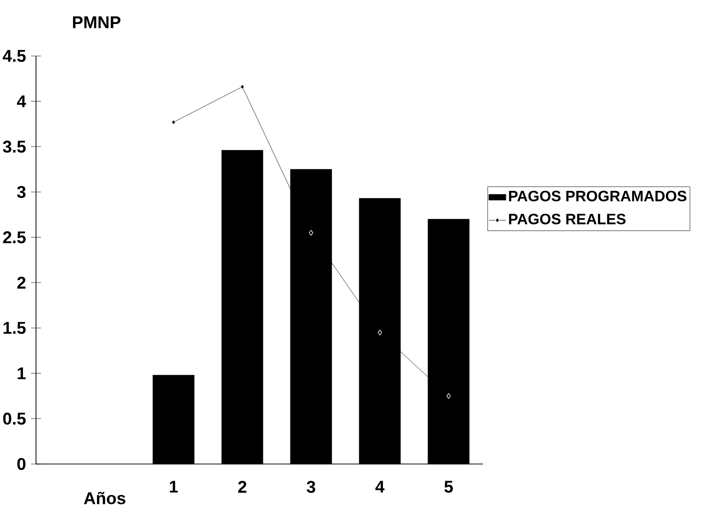 The height and width of the screenshot is (528, 701). What do you see at coordinates (567, 219) in the screenshot?
I see `legend-label: PAGOS REALES` at bounding box center [567, 219].